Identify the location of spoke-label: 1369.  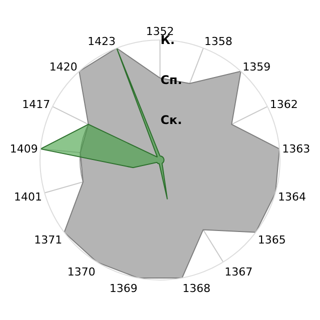
(123, 289).